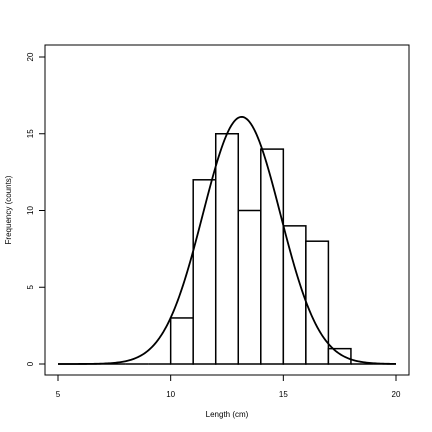 This screenshot has width=432, height=432. What do you see at coordinates (170, 394) in the screenshot?
I see `x-tick-label: 10` at bounding box center [170, 394].